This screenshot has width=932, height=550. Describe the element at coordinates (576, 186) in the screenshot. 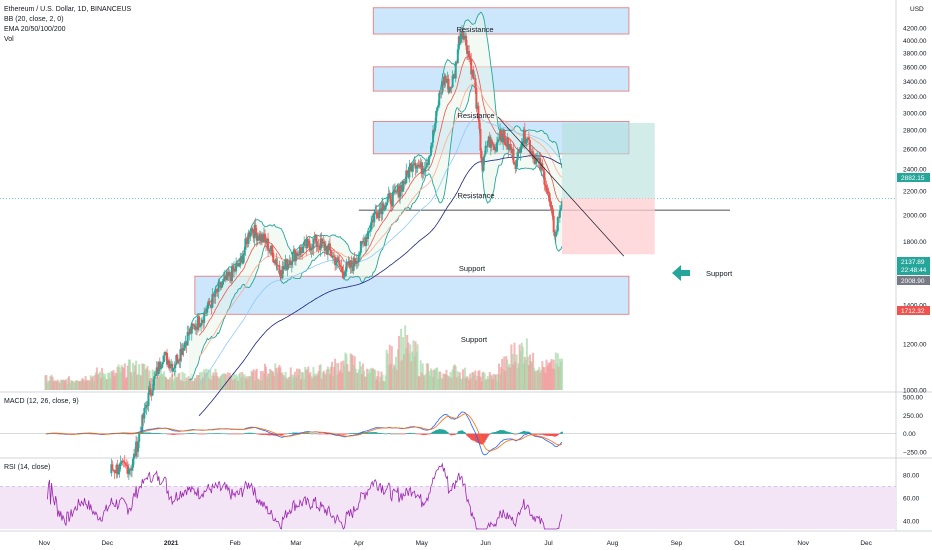

I see `long-position-tool` at that location.